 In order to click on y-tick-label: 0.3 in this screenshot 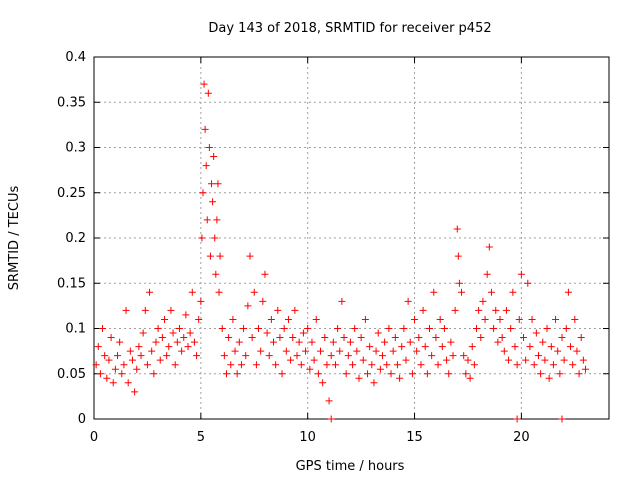, I will do `click(75, 148)`.